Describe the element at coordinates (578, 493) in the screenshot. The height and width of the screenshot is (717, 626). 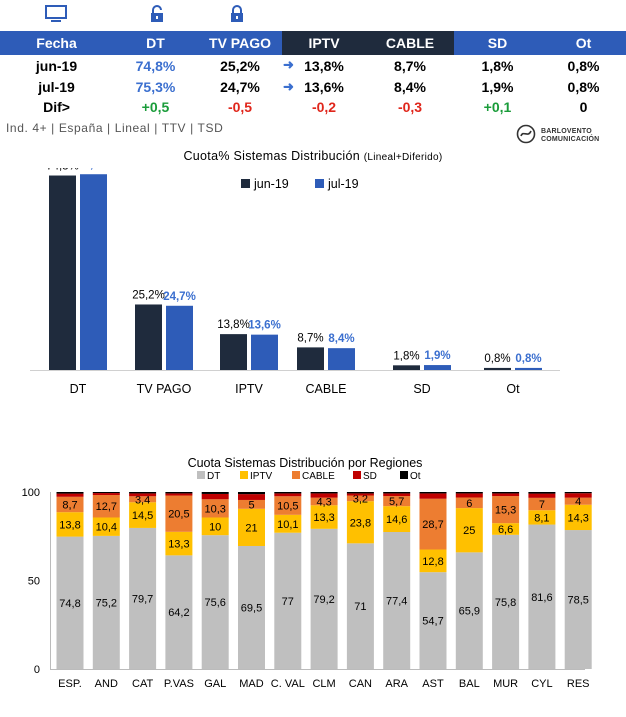
I see `seg-Ot-RES` at that location.